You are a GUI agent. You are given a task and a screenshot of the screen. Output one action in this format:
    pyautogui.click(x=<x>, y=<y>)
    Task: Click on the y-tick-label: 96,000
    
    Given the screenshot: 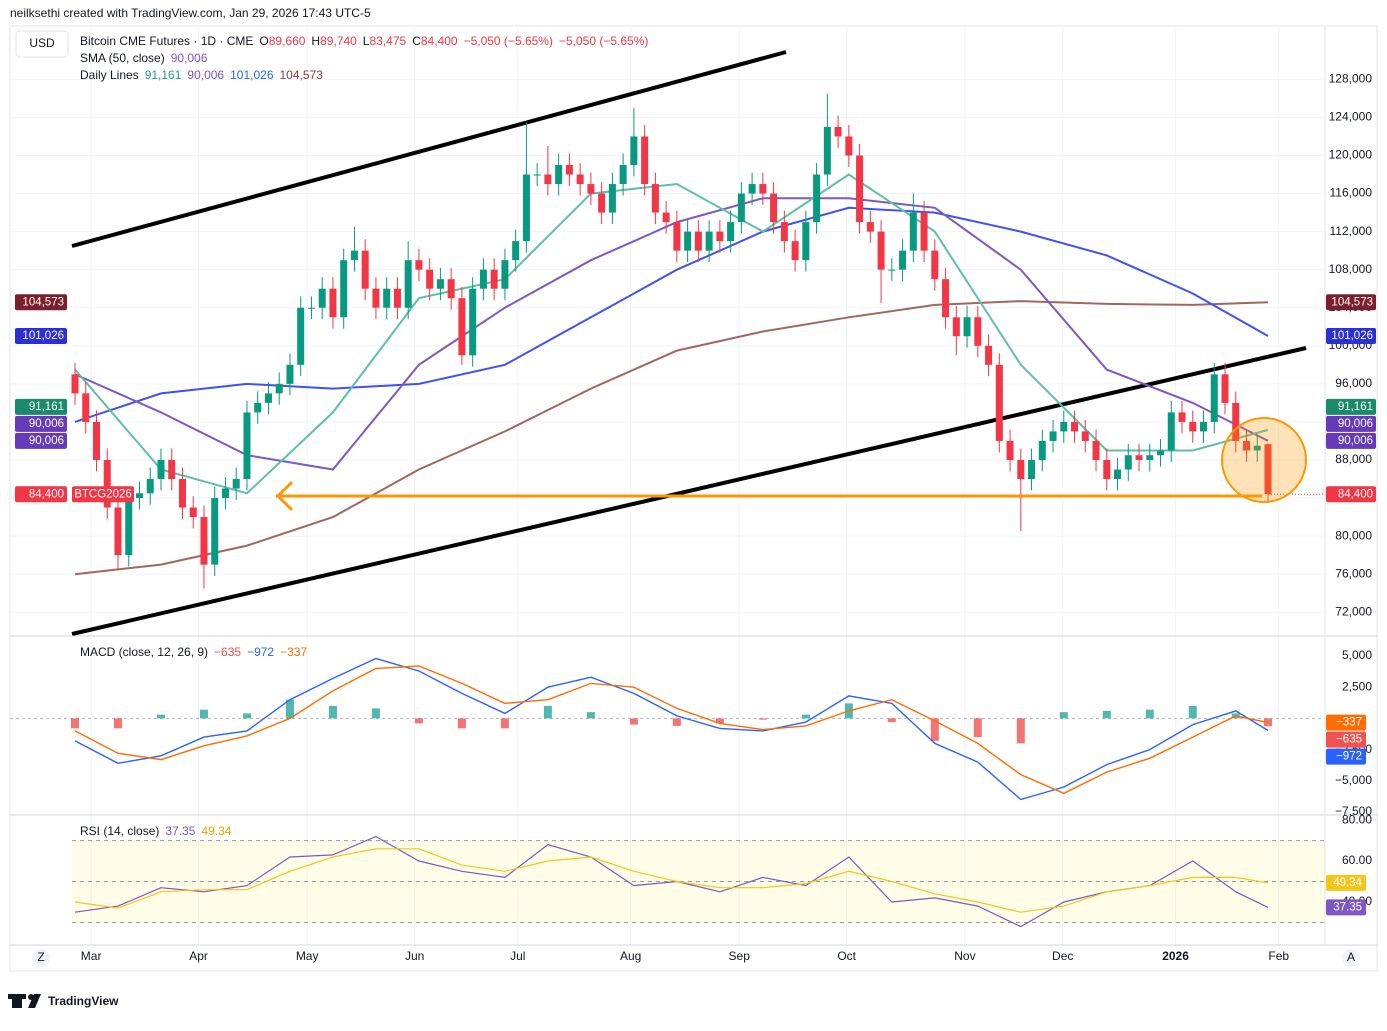 What is the action you would take?
    pyautogui.click(x=1353, y=383)
    